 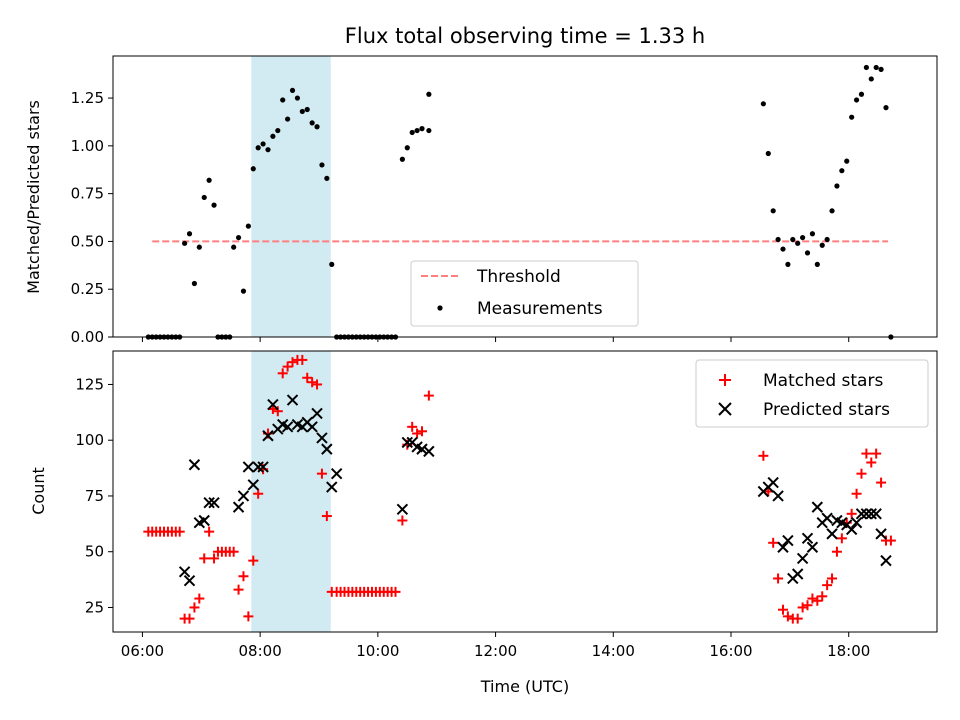 I want to click on bottom-legend: Matched stars Predicted stars, so click(x=812, y=393).